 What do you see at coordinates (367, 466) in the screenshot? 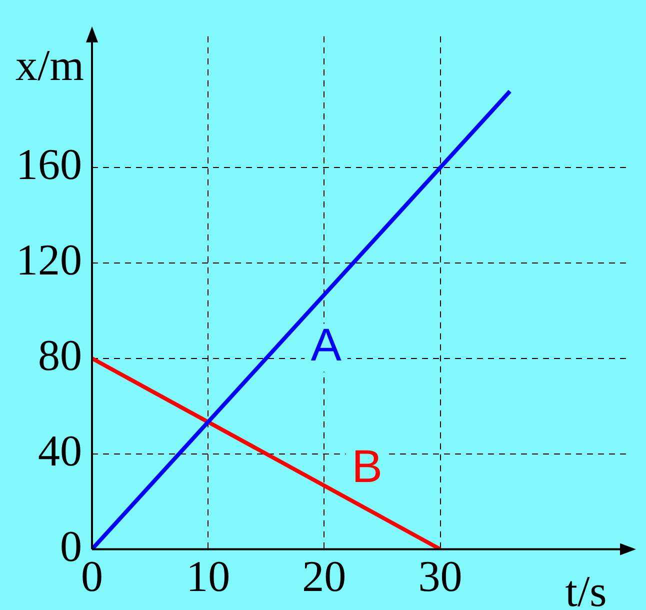
I see `series-label: B` at bounding box center [367, 466].